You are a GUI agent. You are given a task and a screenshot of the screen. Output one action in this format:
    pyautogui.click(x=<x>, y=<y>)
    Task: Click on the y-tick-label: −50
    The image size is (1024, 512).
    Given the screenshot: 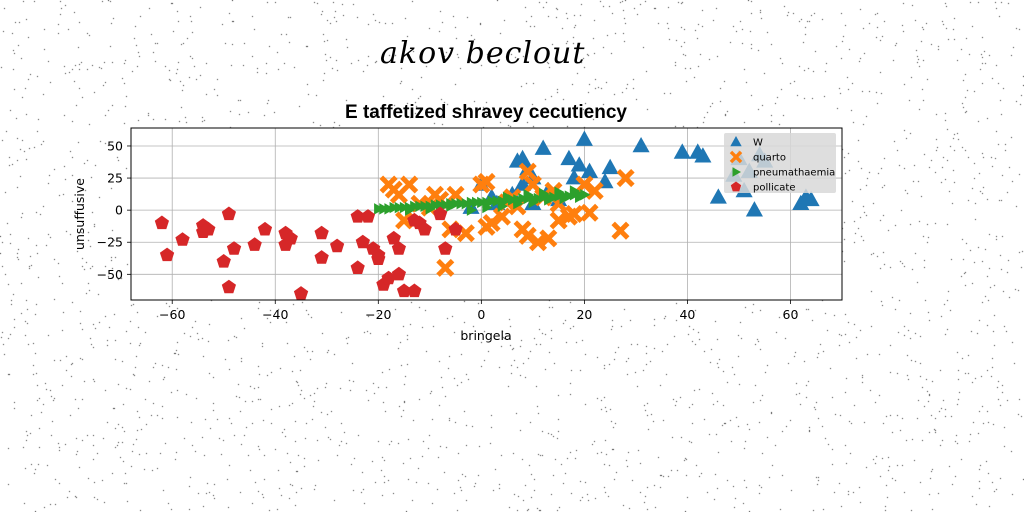 What is the action you would take?
    pyautogui.click(x=110, y=274)
    